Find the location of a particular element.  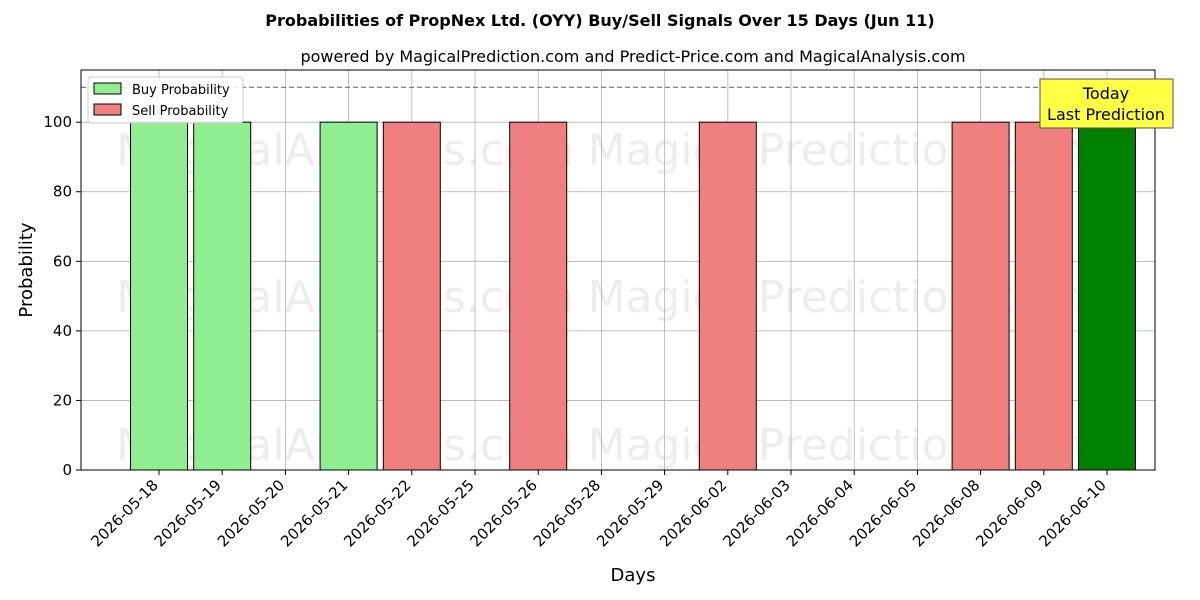

y-axis: 0 20 40 60 80 100 is located at coordinates (62, 296).